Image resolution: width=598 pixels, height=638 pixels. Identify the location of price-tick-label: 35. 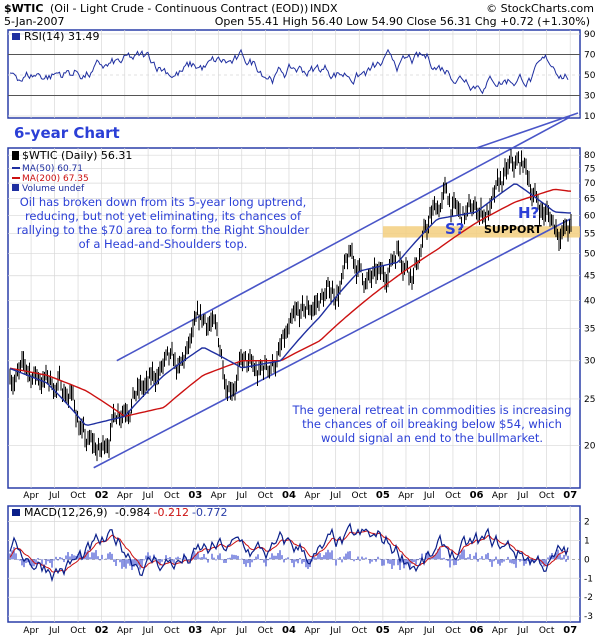
(589, 329).